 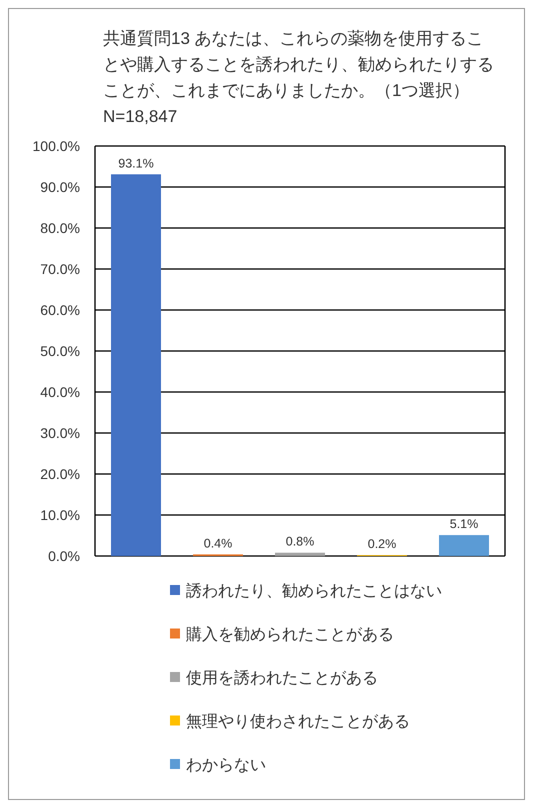 What do you see at coordinates (60, 433) in the screenshot?
I see `y-tick-label: 30.0%` at bounding box center [60, 433].